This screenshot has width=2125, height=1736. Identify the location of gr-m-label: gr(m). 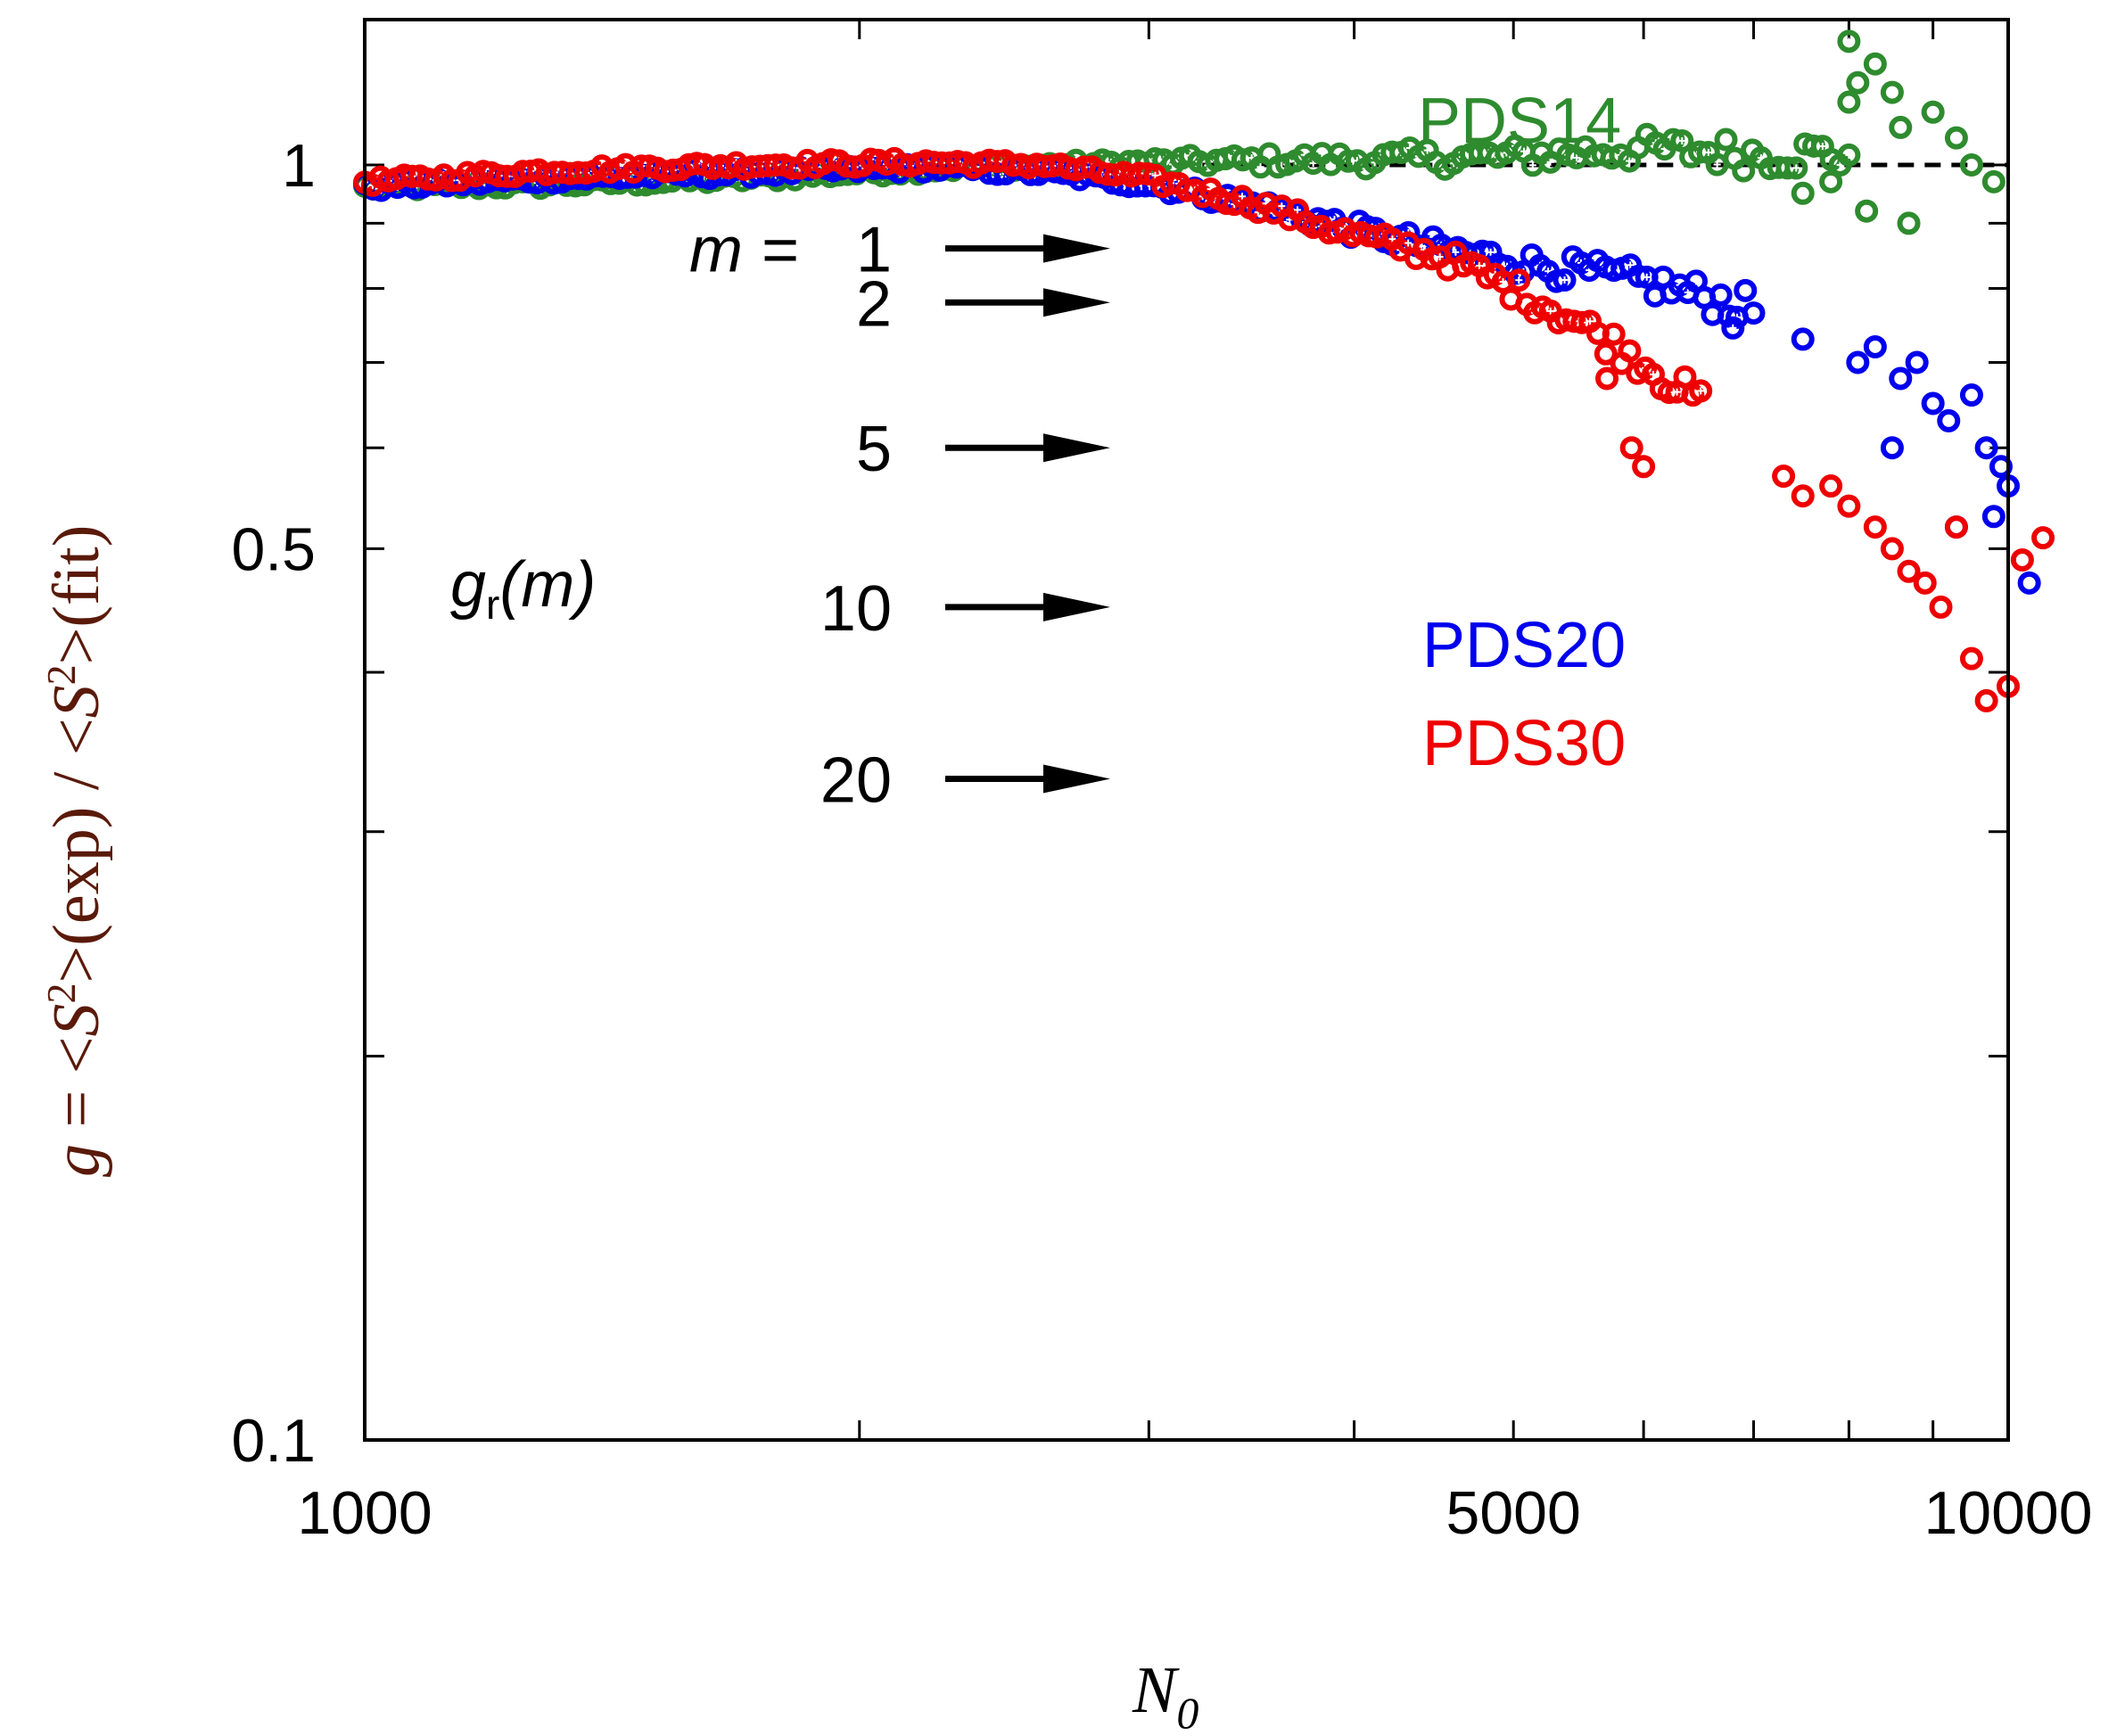
(523, 589).